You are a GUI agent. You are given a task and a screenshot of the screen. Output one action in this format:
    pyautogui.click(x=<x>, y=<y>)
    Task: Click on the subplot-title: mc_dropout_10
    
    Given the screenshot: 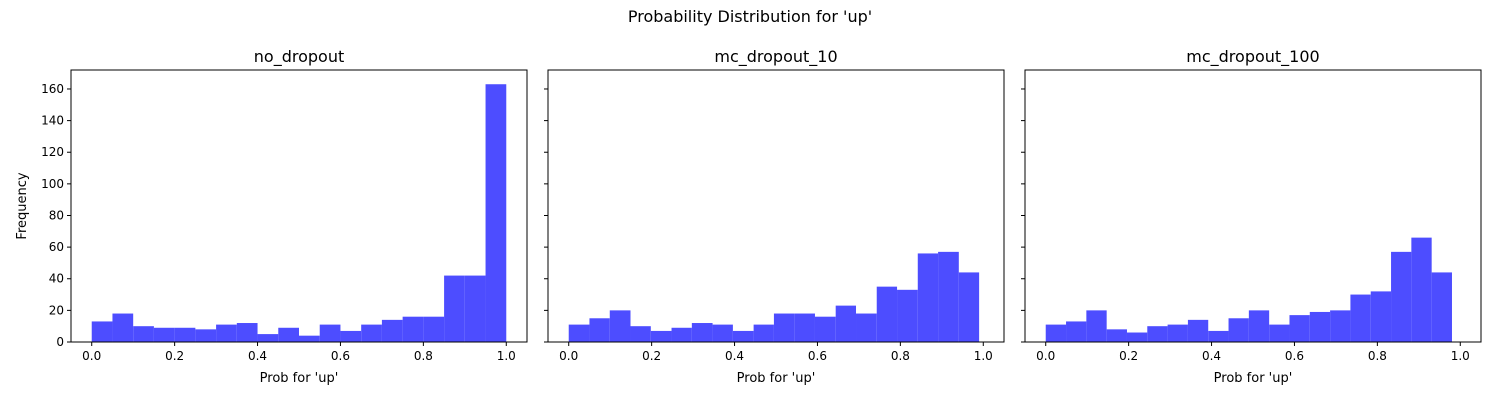 What is the action you would take?
    pyautogui.click(x=775, y=57)
    